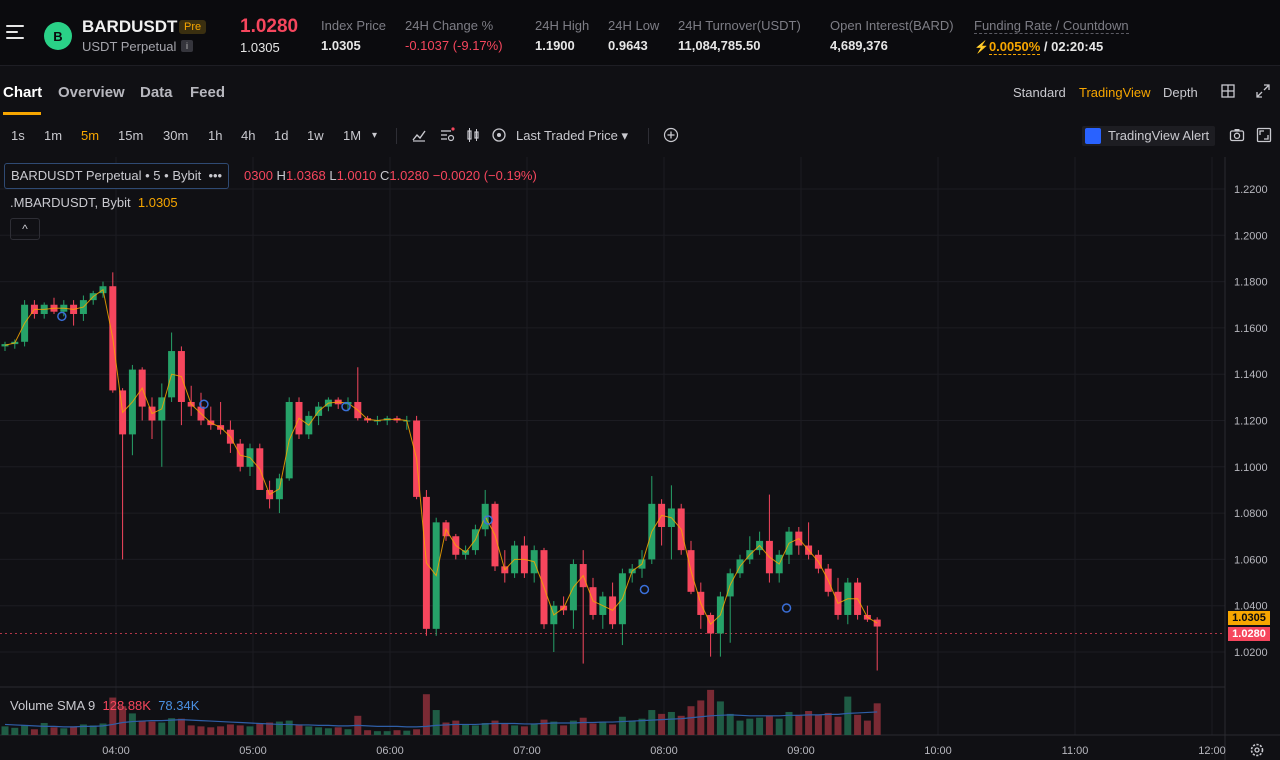 Image resolution: width=1280 pixels, height=760 pixels. What do you see at coordinates (892, 25) in the screenshot?
I see `stat-label: Open Interest(BARD)` at bounding box center [892, 25].